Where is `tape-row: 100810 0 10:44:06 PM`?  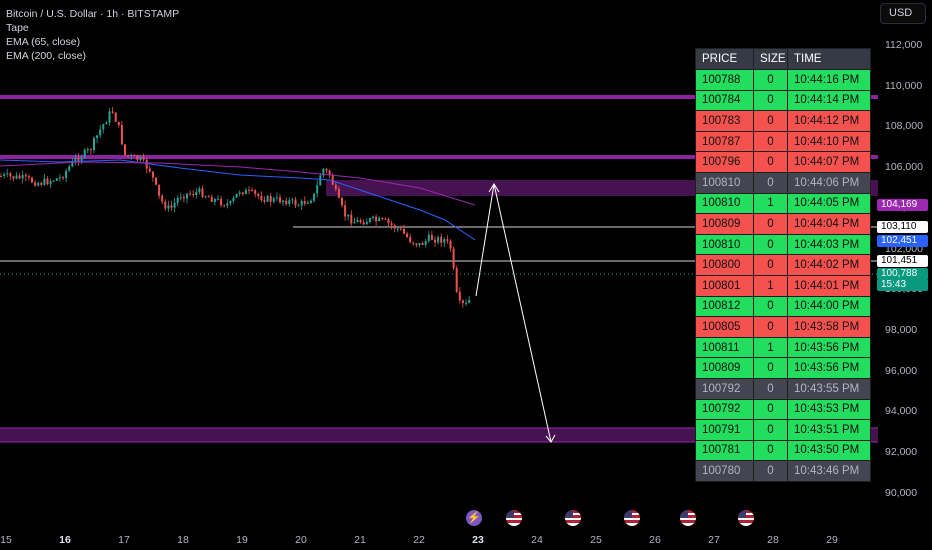
tape-row: 100810 0 10:44:06 PM is located at coordinates (783, 182).